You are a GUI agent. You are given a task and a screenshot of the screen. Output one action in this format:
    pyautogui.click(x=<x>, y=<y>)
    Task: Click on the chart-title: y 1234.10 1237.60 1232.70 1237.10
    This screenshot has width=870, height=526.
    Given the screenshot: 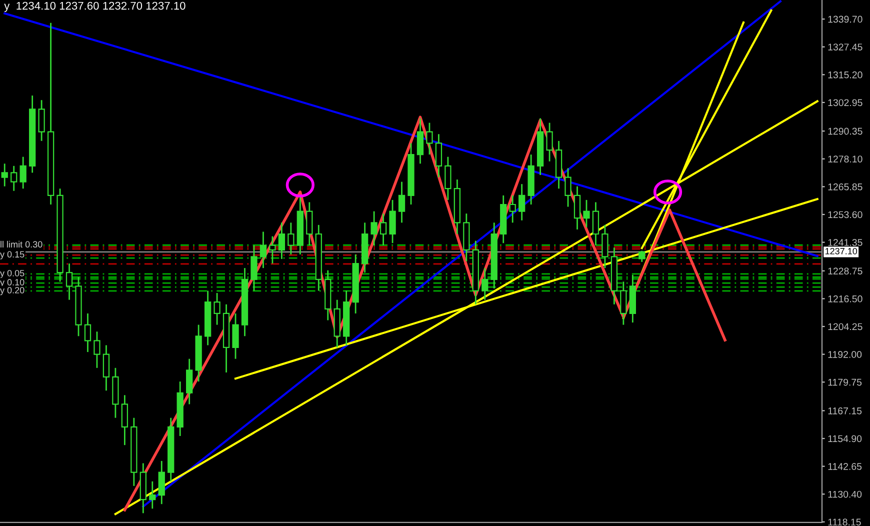 What is the action you would take?
    pyautogui.click(x=95, y=7)
    